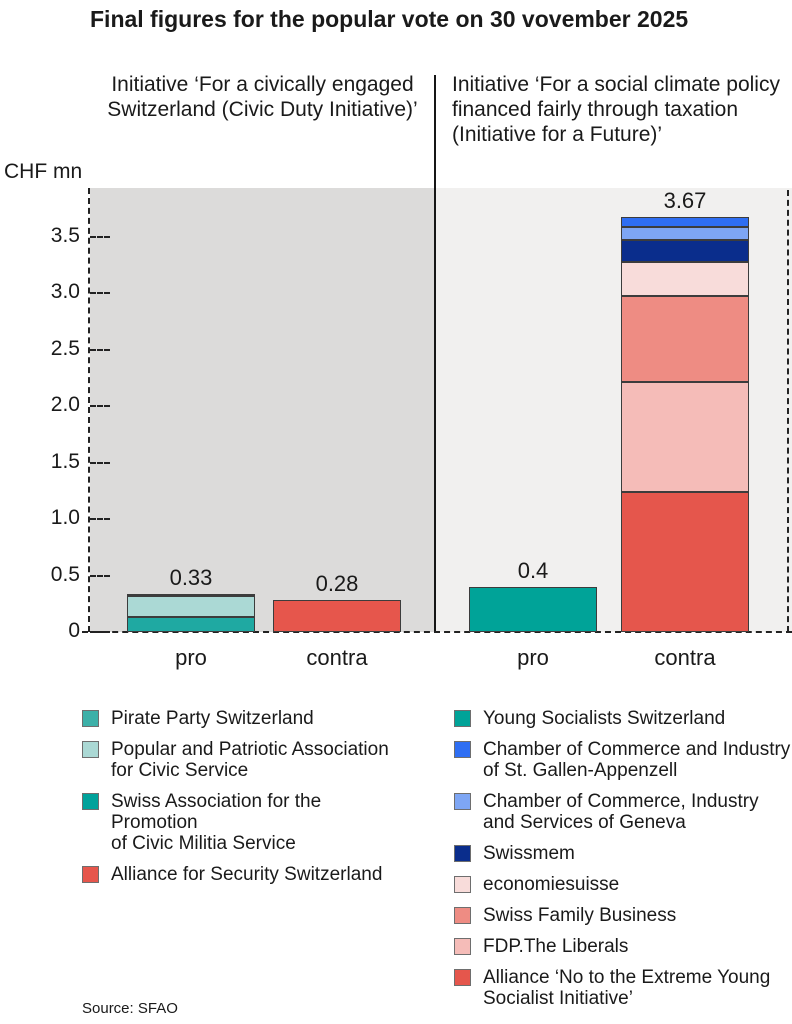 Image resolution: width=792 pixels, height=1024 pixels. What do you see at coordinates (616, 84) in the screenshot?
I see `panel-right-subtitle-line: Initiative ‘For a social climate policy` at bounding box center [616, 84].